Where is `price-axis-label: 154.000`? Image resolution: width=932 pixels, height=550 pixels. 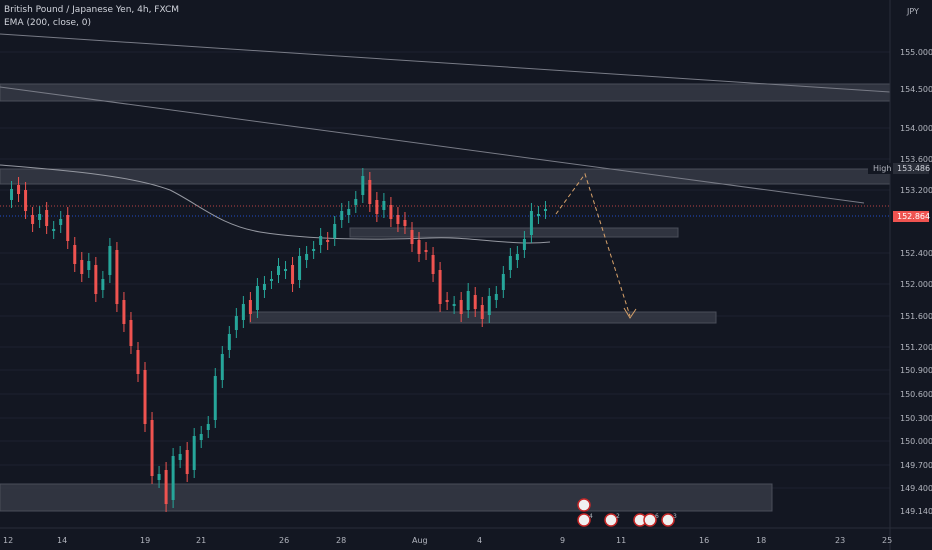 price-axis-label: 154.000 is located at coordinates (916, 128).